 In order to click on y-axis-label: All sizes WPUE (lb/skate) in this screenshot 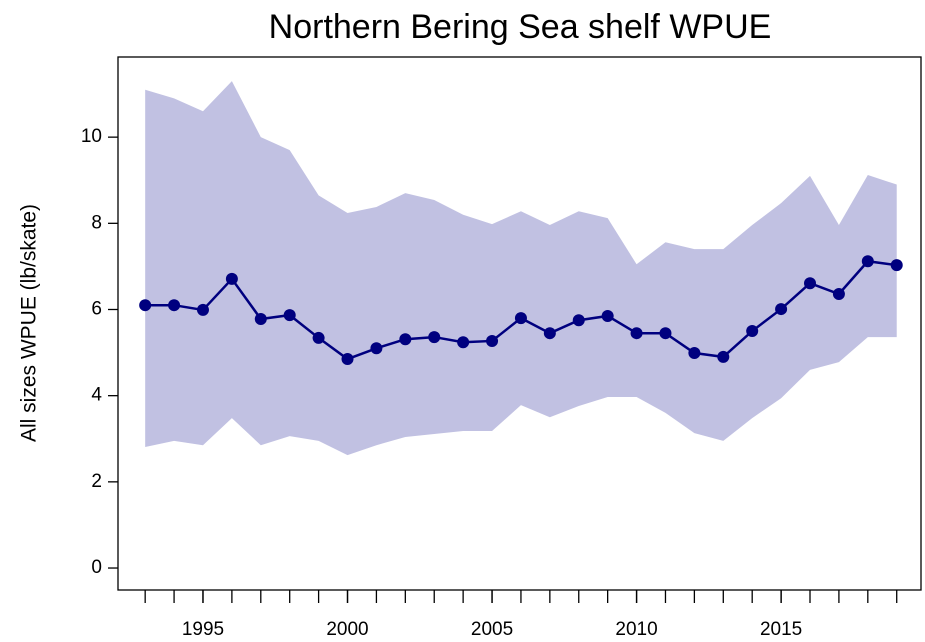, I will do `click(29, 323)`.